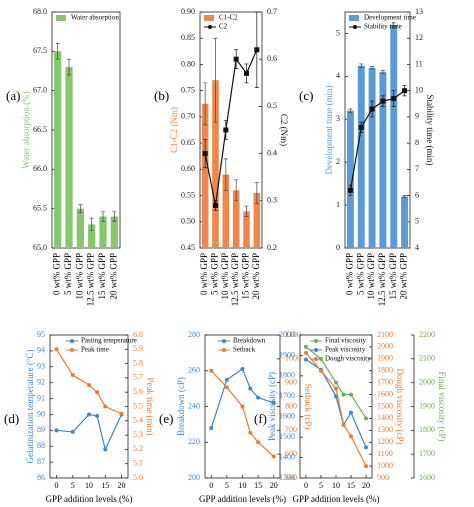 The height and width of the screenshot is (507, 474). What do you see at coordinates (166, 418) in the screenshot?
I see `panel-label: (e)` at bounding box center [166, 418].